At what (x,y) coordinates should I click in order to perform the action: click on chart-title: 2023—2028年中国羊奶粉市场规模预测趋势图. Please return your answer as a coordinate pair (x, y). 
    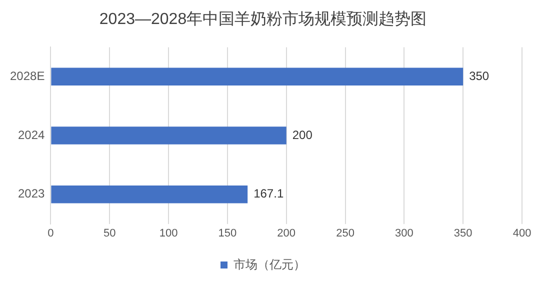
    Looking at the image, I should click on (263, 19).